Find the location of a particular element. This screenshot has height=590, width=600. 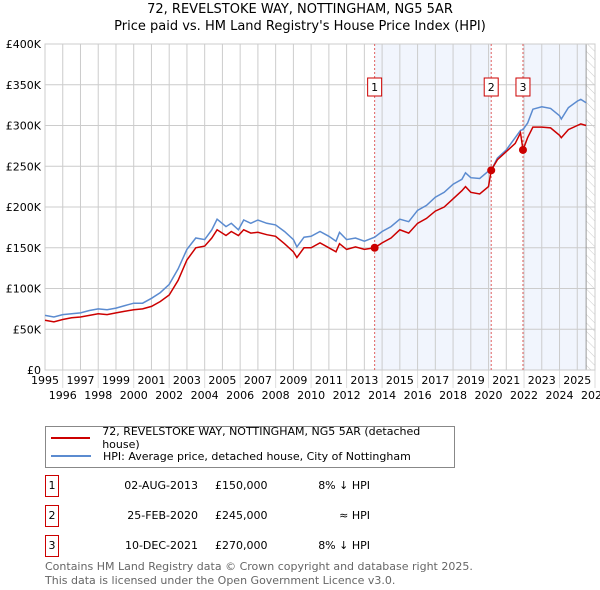

marker-badge: 3 is located at coordinates (52, 546).